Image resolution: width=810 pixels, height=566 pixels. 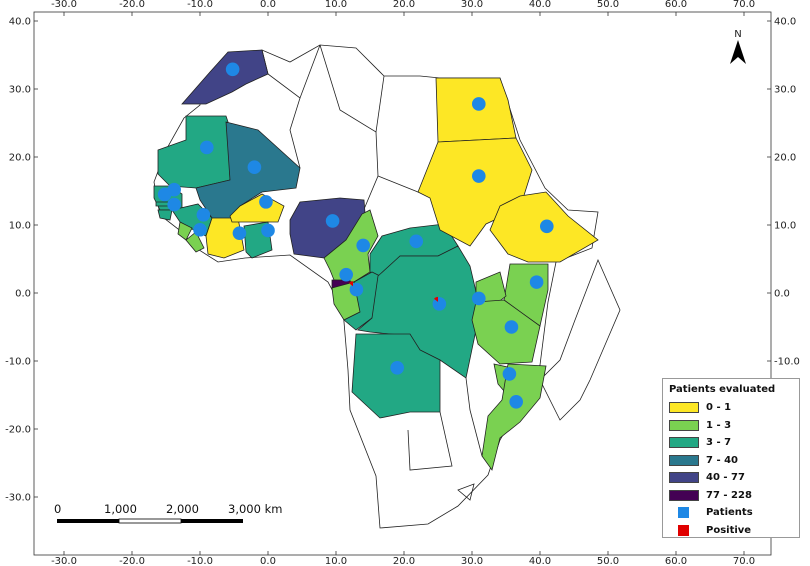 I want to click on lon-tick-bottom-4: 10.0, so click(x=336, y=561).